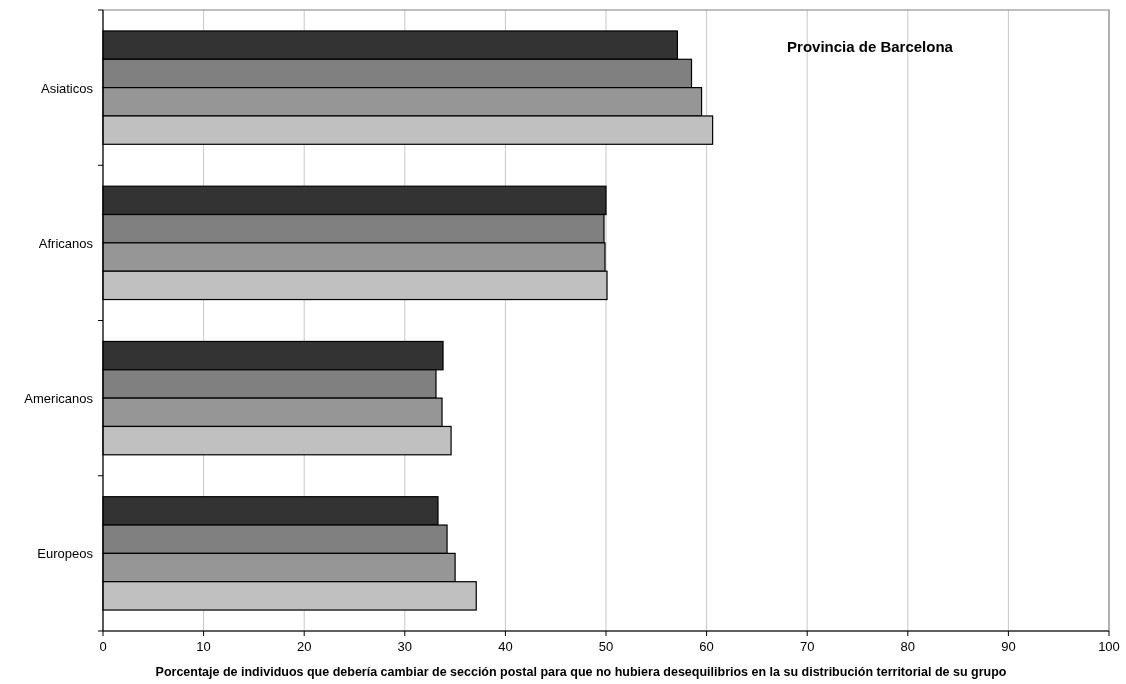 This screenshot has height=684, width=1126. What do you see at coordinates (1109, 646) in the screenshot?
I see `x-tick-label: 100` at bounding box center [1109, 646].